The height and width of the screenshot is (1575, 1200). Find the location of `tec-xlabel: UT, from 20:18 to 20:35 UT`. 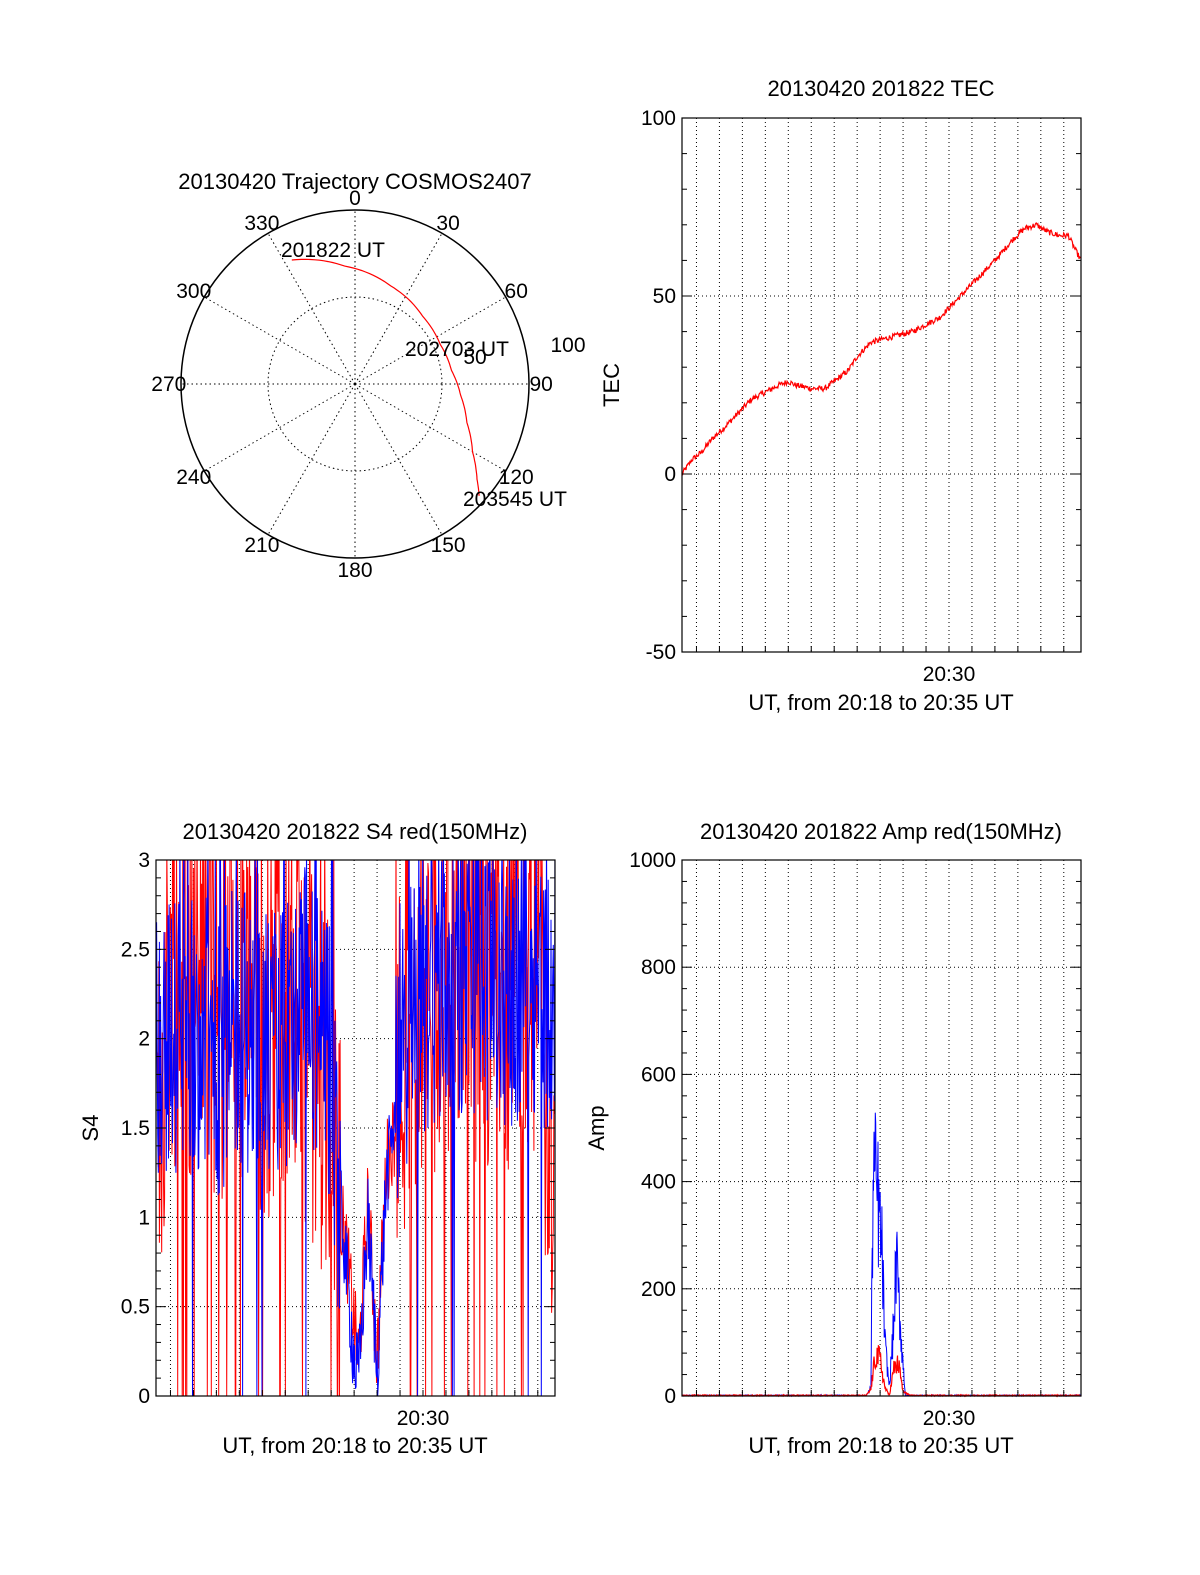

tec-xlabel: UT, from 20:18 to 20:35 UT is located at coordinates (880, 702).